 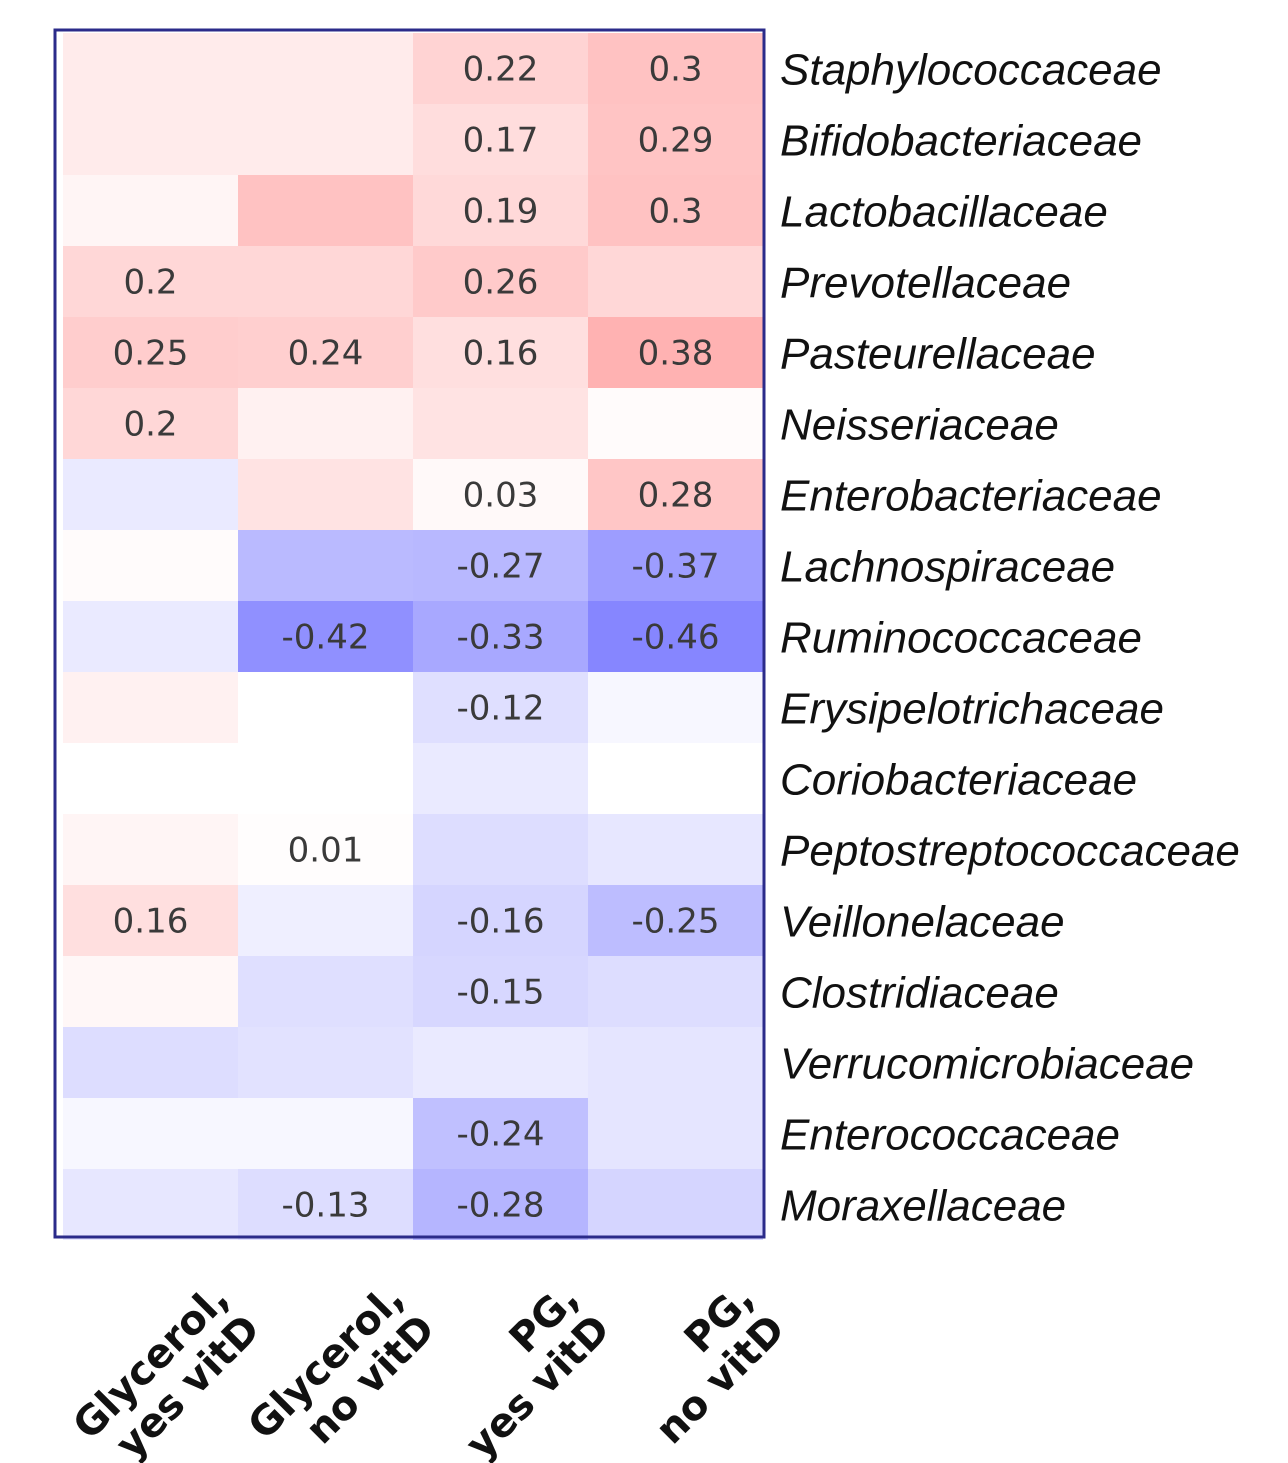 I want to click on cell-value-label: -0.15, so click(x=501, y=993).